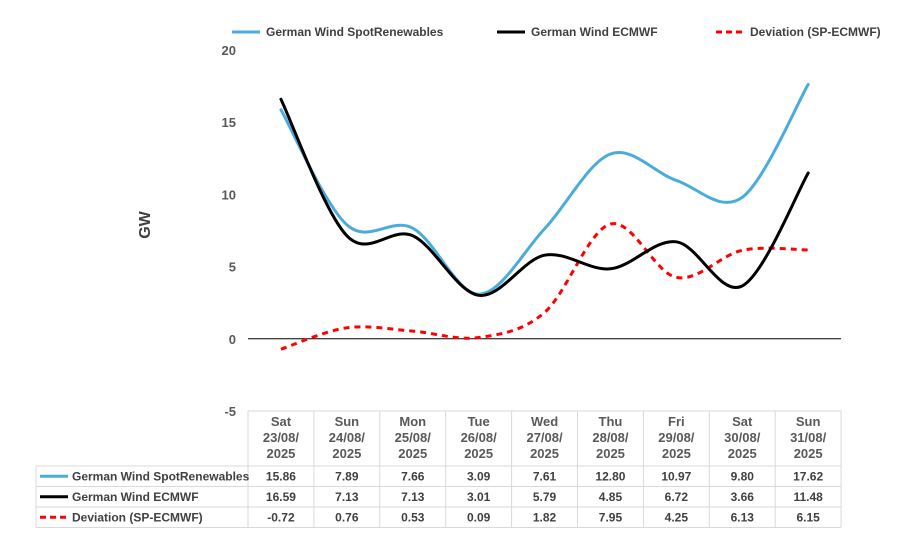  Describe the element at coordinates (544, 421) in the screenshot. I see `category-label: Wed` at that location.